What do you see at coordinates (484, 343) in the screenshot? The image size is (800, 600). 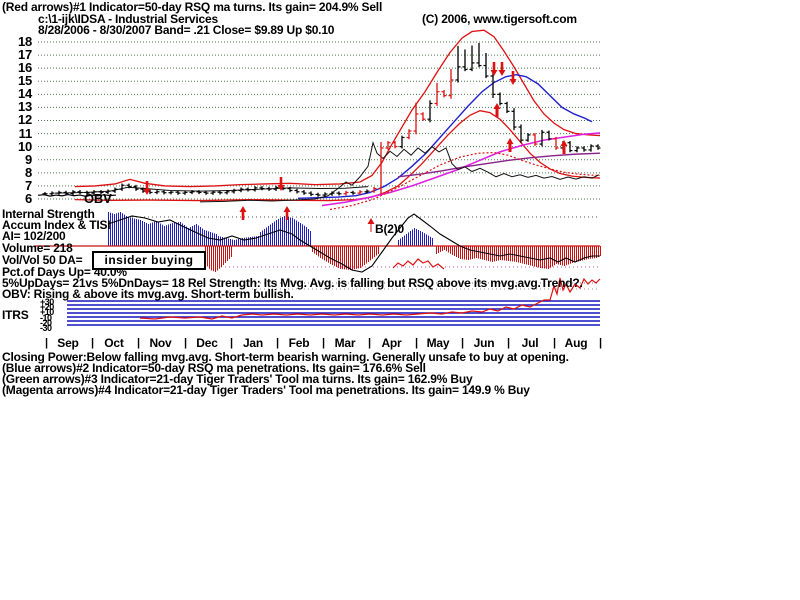 I see `month-label: Jun` at bounding box center [484, 343].